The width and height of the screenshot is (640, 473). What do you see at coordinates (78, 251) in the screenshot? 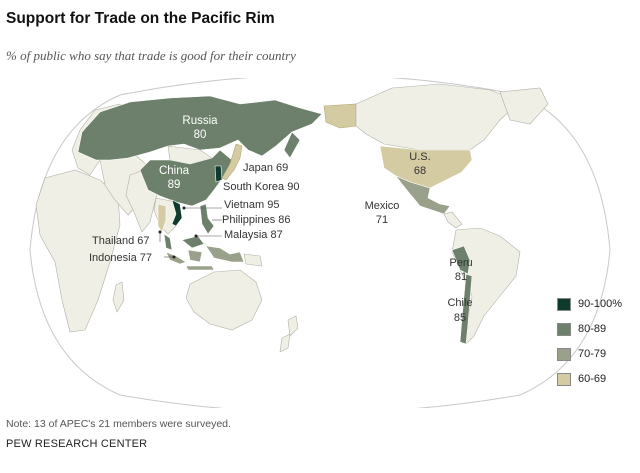
I see `land-africa` at bounding box center [78, 251].